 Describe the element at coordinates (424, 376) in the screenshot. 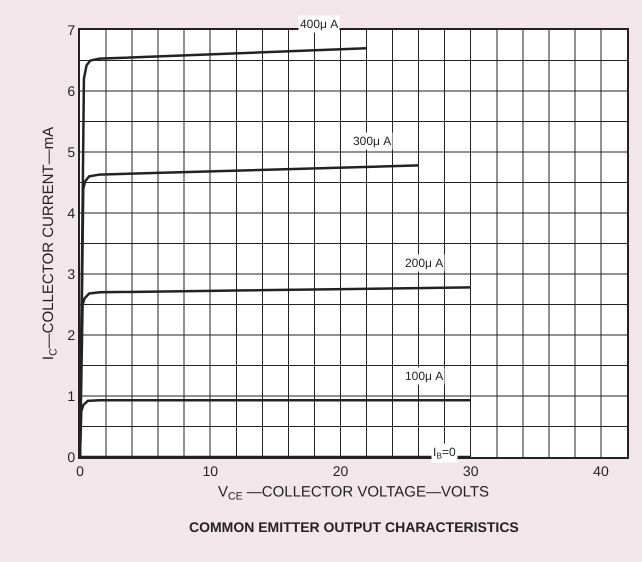

I see `series-label: 100μ A` at that location.